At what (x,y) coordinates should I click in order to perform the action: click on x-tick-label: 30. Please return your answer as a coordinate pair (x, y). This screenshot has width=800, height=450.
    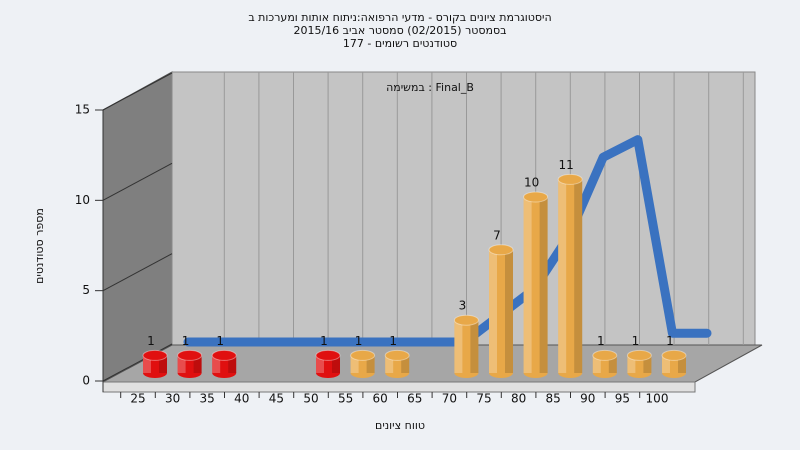
    Looking at the image, I should click on (172, 399).